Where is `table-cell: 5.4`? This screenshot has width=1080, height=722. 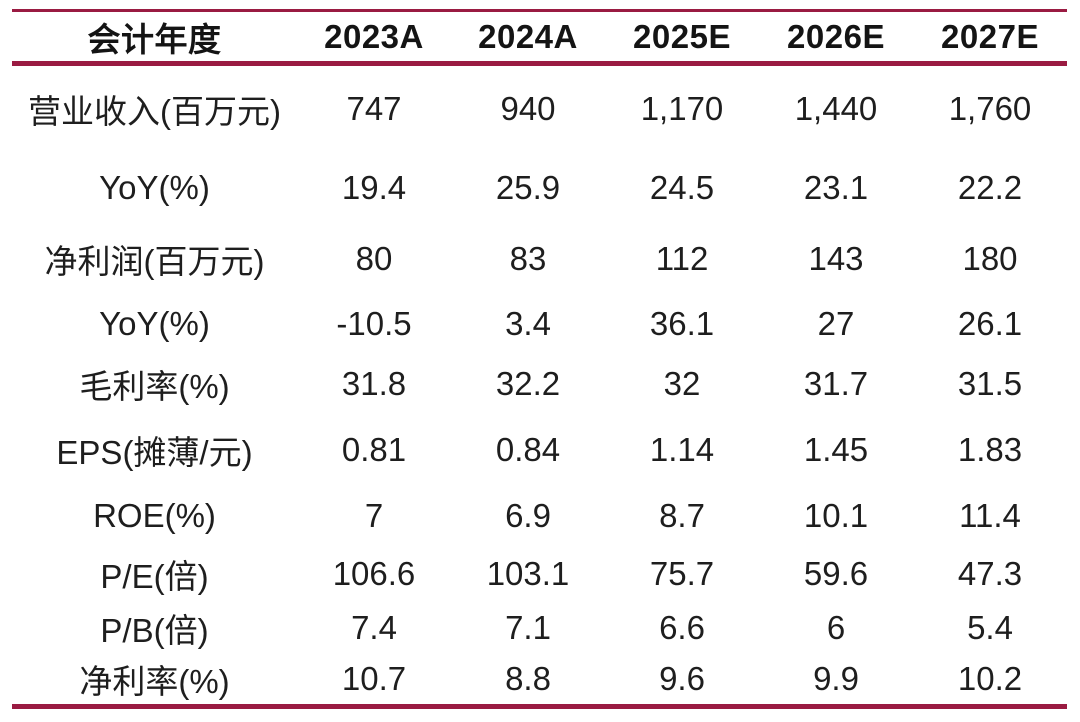
table-cell: 5.4 is located at coordinates (990, 627).